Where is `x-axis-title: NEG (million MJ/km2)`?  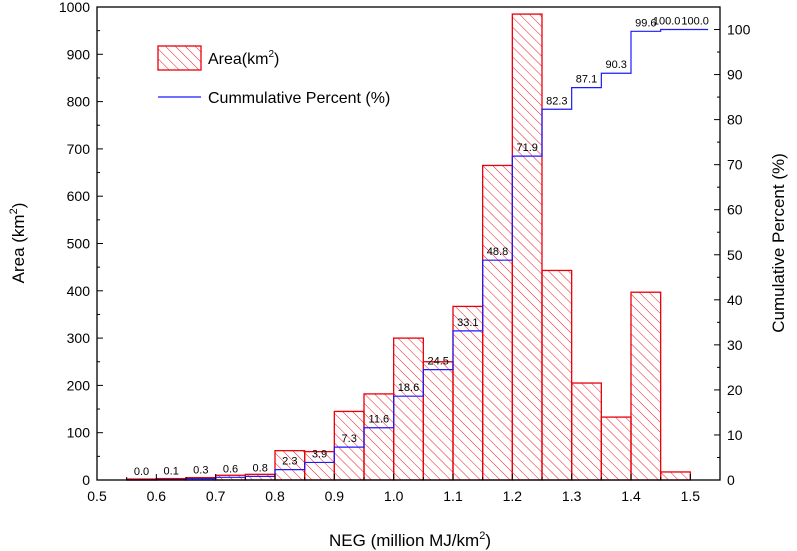
x-axis-title: NEG (million MJ/km2) is located at coordinates (410, 540).